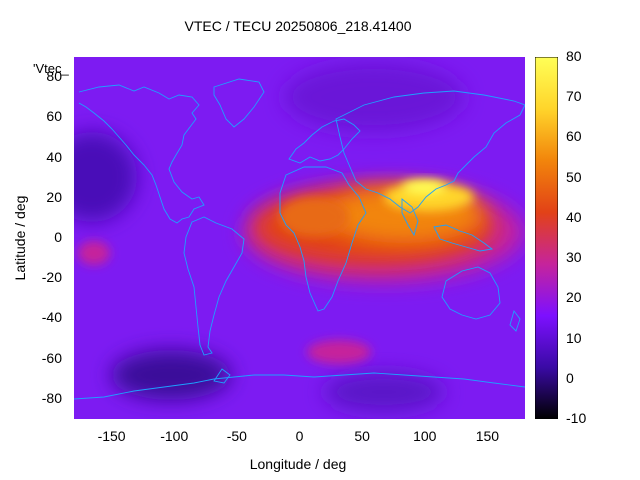  I want to click on y-tick-label: 60, so click(54, 116).